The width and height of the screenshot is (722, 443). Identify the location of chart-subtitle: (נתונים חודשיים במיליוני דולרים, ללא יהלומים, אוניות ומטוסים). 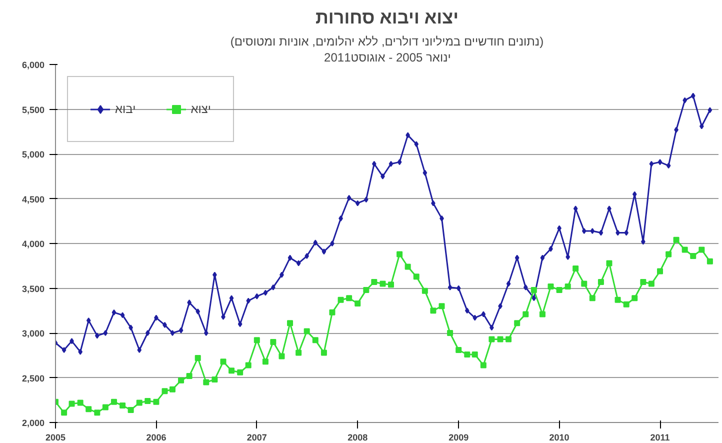
(387, 41).